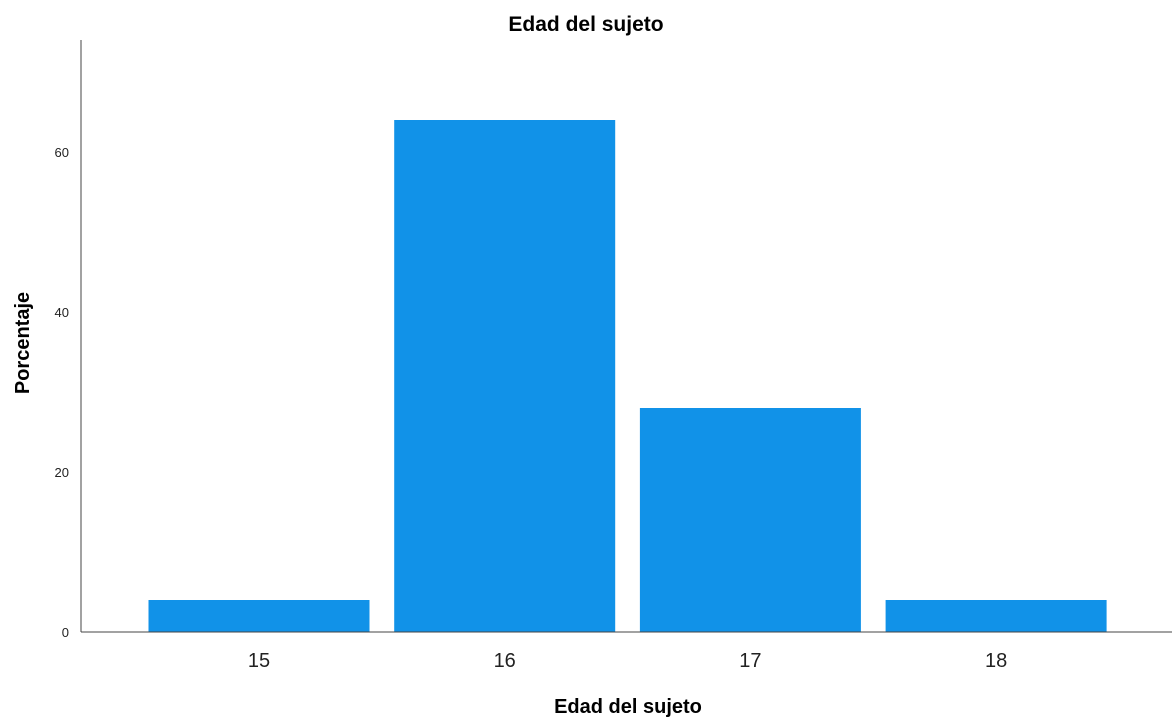  What do you see at coordinates (62, 152) in the screenshot?
I see `y-tick-label: 60` at bounding box center [62, 152].